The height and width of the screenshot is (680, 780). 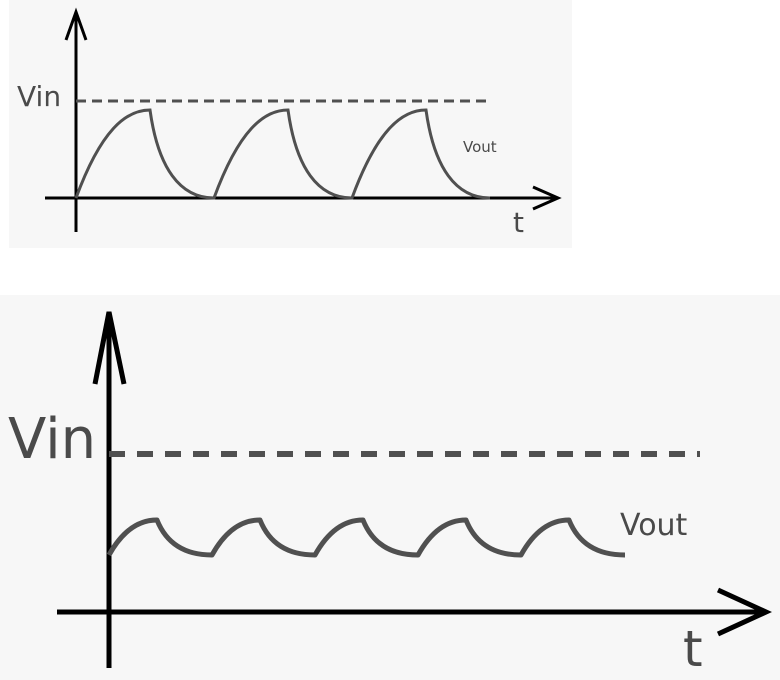 What do you see at coordinates (744, 612) in the screenshot?
I see `bottom-x-axis-arrow` at bounding box center [744, 612].